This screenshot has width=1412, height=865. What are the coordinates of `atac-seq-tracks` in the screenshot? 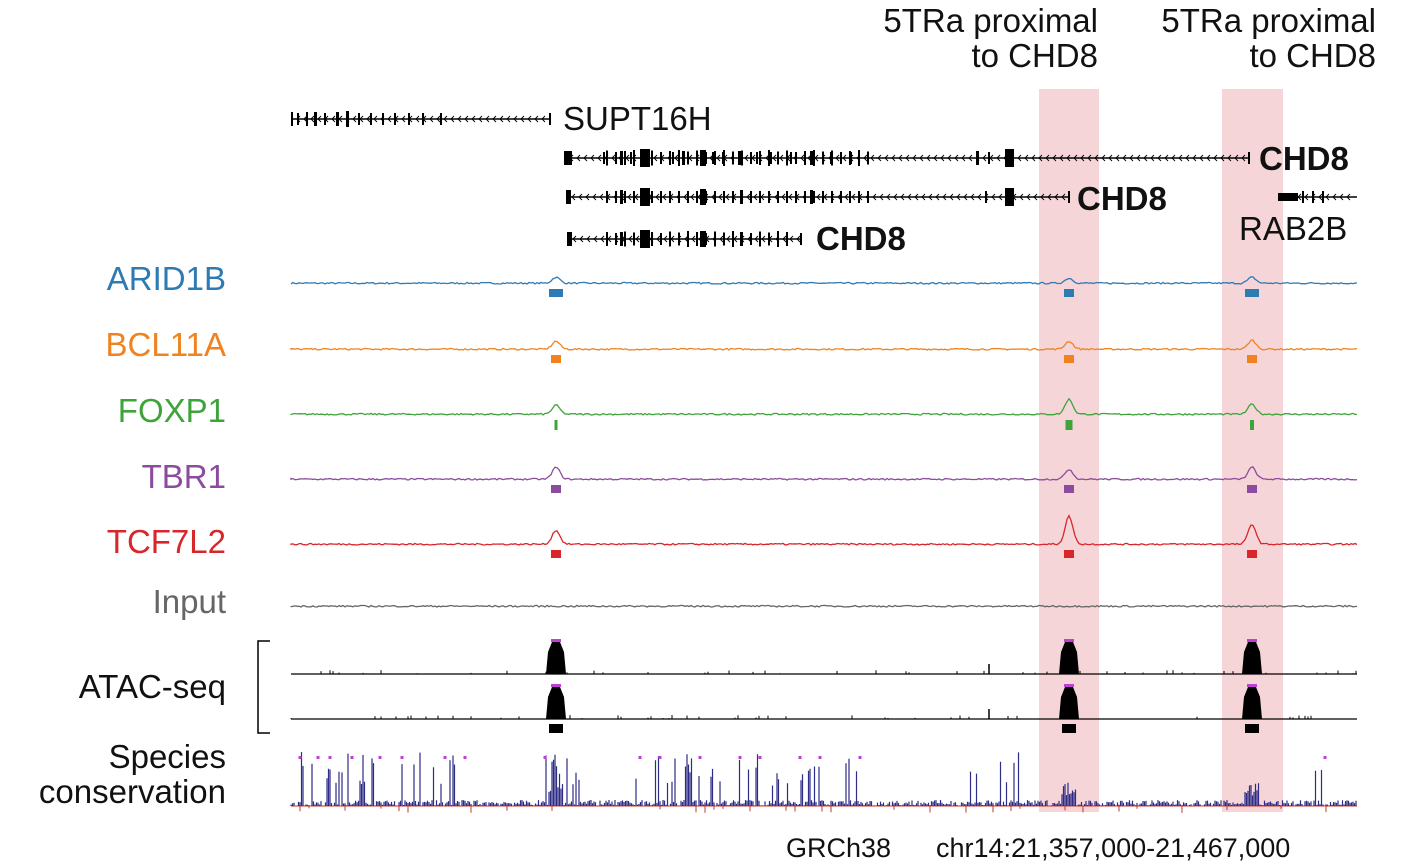 It's located at (823, 686).